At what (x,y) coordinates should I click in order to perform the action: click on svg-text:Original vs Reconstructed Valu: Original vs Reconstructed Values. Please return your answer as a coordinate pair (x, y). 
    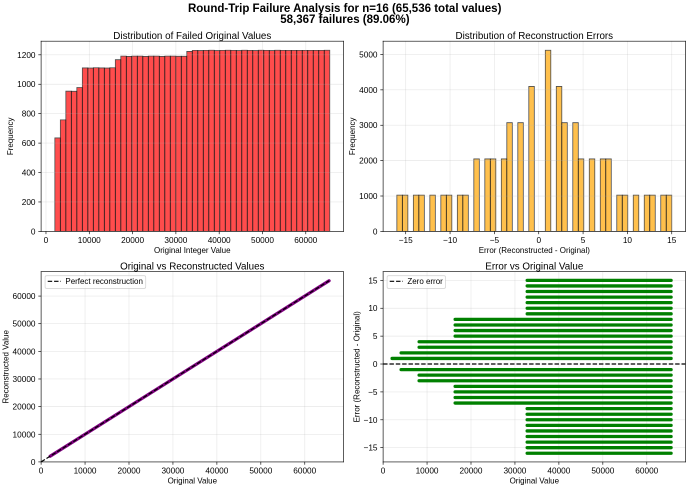
    Looking at the image, I should click on (192, 266).